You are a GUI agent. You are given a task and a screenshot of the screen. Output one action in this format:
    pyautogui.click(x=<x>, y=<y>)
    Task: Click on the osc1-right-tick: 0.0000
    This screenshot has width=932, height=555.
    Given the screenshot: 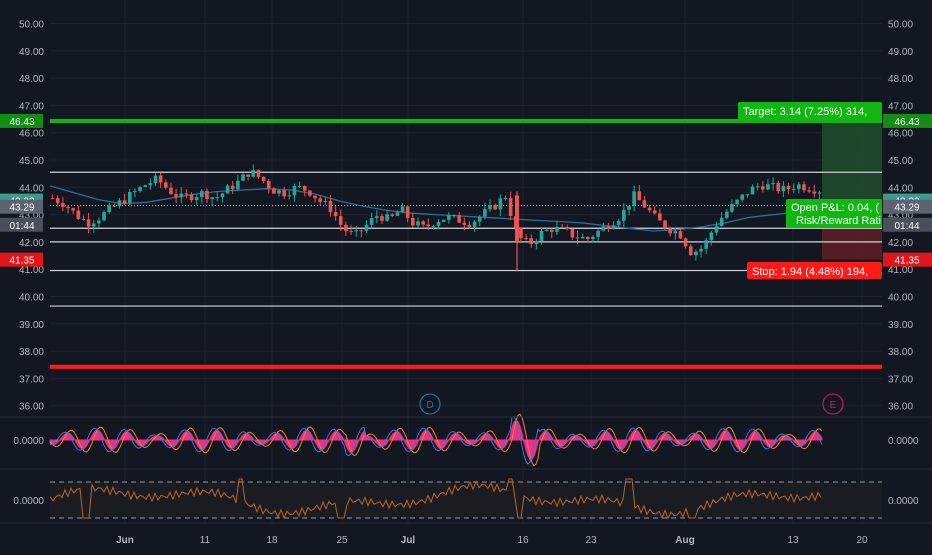 What is the action you would take?
    pyautogui.click(x=903, y=441)
    